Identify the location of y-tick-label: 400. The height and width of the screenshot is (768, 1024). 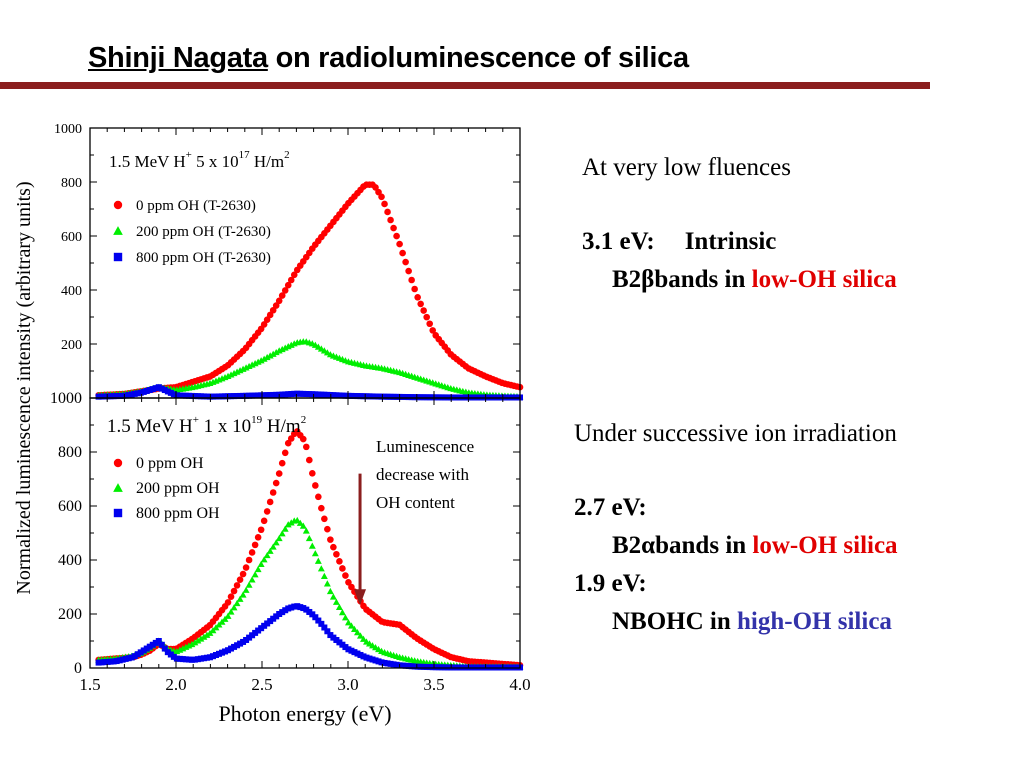
(70, 560).